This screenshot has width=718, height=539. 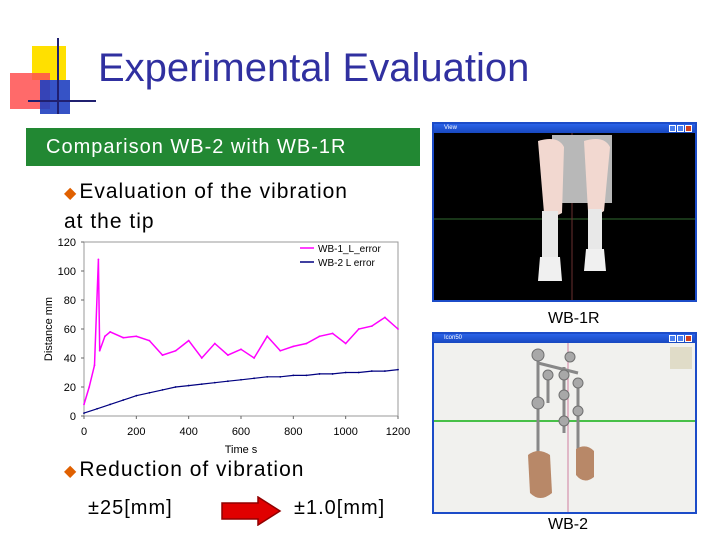 I want to click on legend-label-1: WB-1_L_error, so click(x=349, y=249).